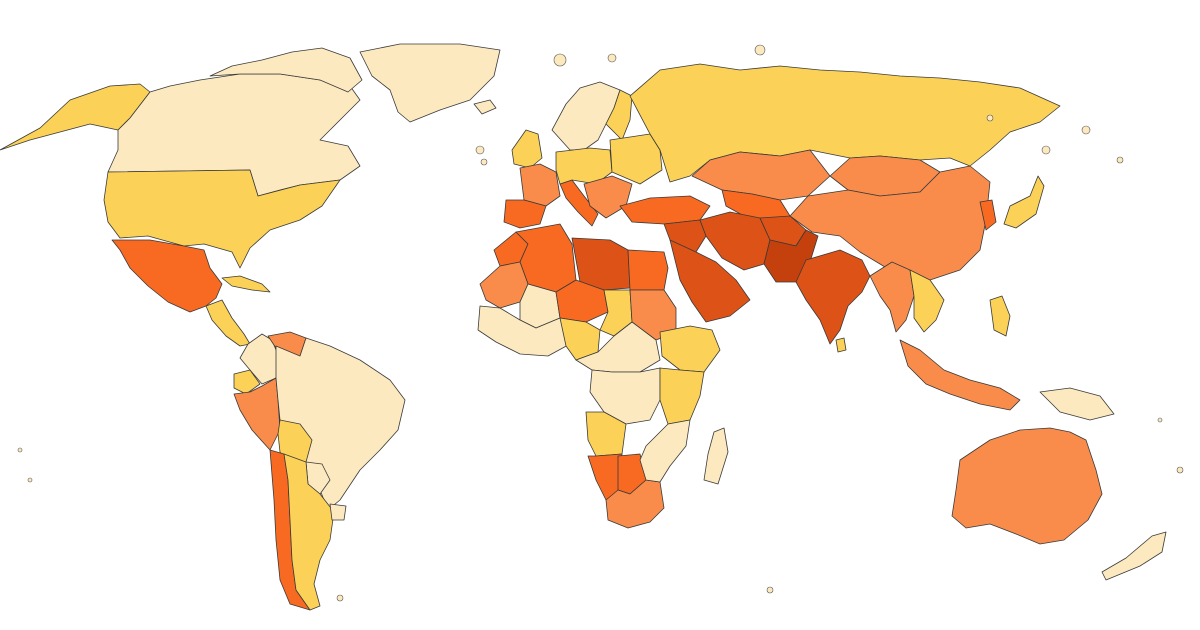 The width and height of the screenshot is (1200, 630). Describe the element at coordinates (833, 297) in the screenshot. I see `region-india` at that location.